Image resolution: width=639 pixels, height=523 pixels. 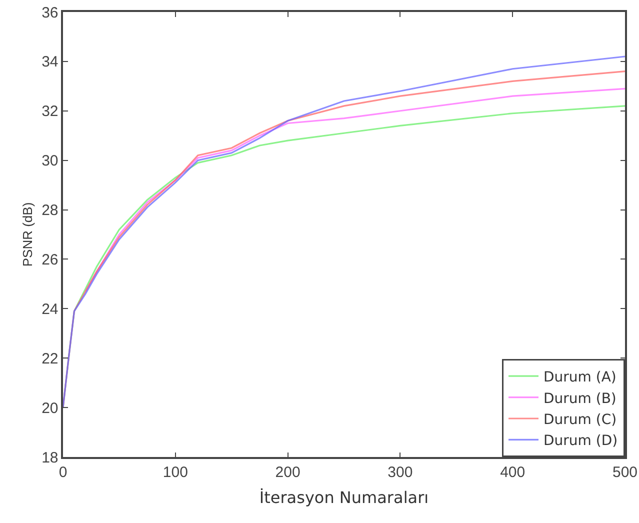 What do you see at coordinates (580, 398) in the screenshot?
I see `legend-label: Durum (B)` at bounding box center [580, 398].